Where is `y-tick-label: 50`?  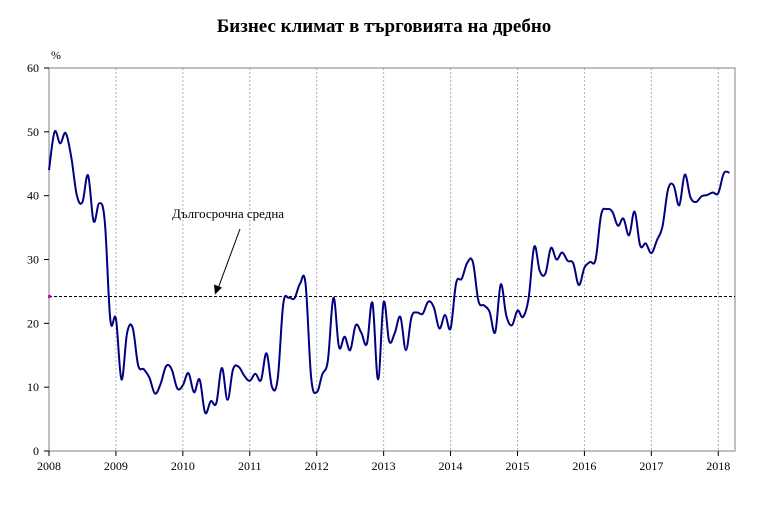
y-tick-label: 50 is located at coordinates (33, 132).